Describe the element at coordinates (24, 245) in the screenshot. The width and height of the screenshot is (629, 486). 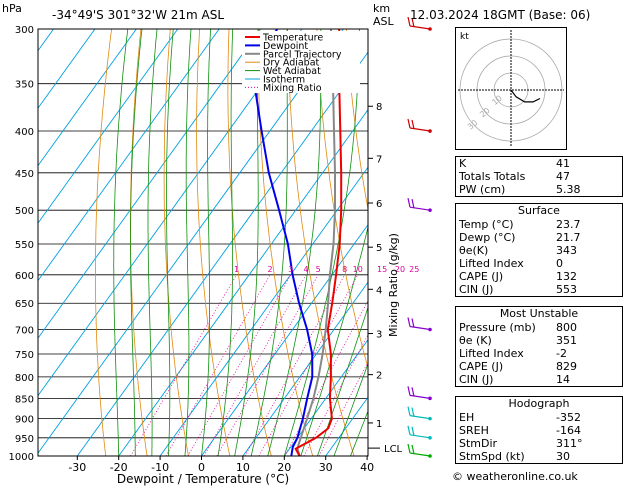
I see `pressure-tick-label: 550` at that location.